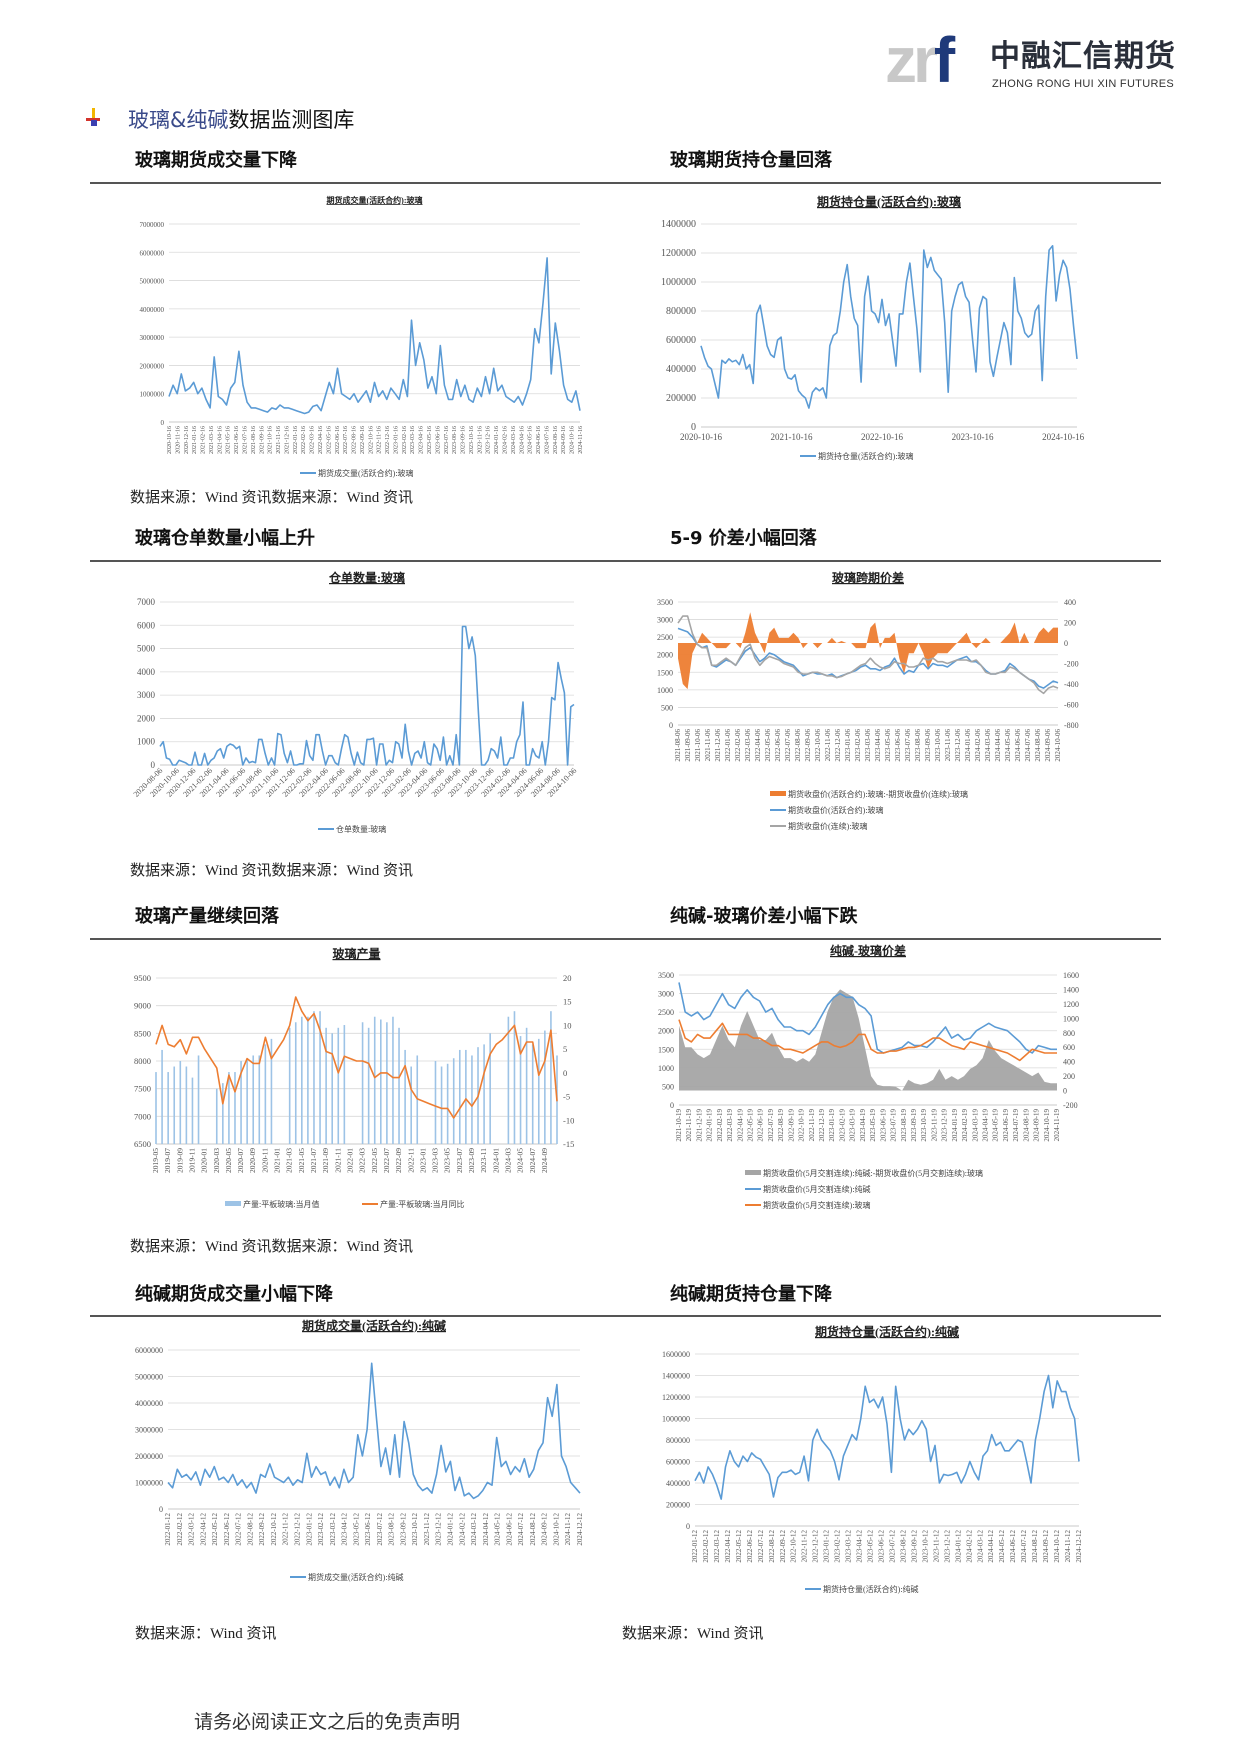 Image resolution: width=1240 pixels, height=1753 pixels. Describe the element at coordinates (206, 1634) in the screenshot. I see `data-source-note: 数据来源：Wind 资讯` at that location.